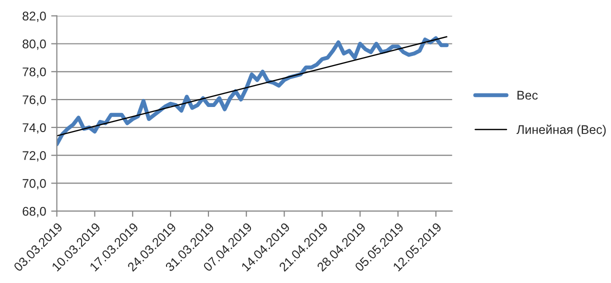  What do you see at coordinates (34, 212) in the screenshot?
I see `y-tick-label: 68,0` at bounding box center [34, 212].